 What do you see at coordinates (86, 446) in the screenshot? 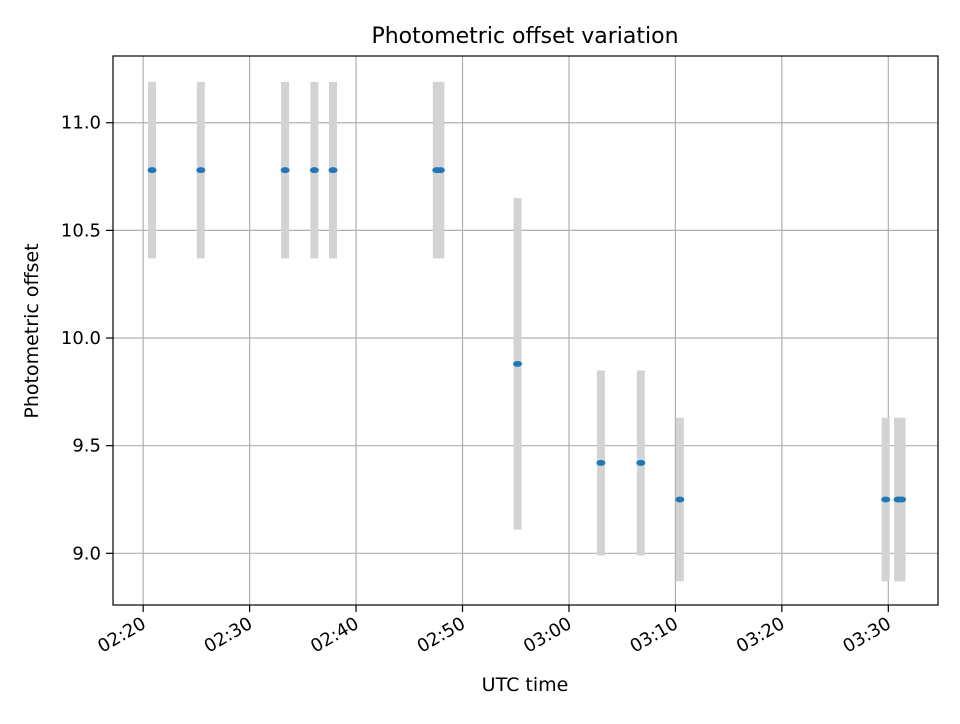
I see `y-tick-label: 9.5` at bounding box center [86, 446].